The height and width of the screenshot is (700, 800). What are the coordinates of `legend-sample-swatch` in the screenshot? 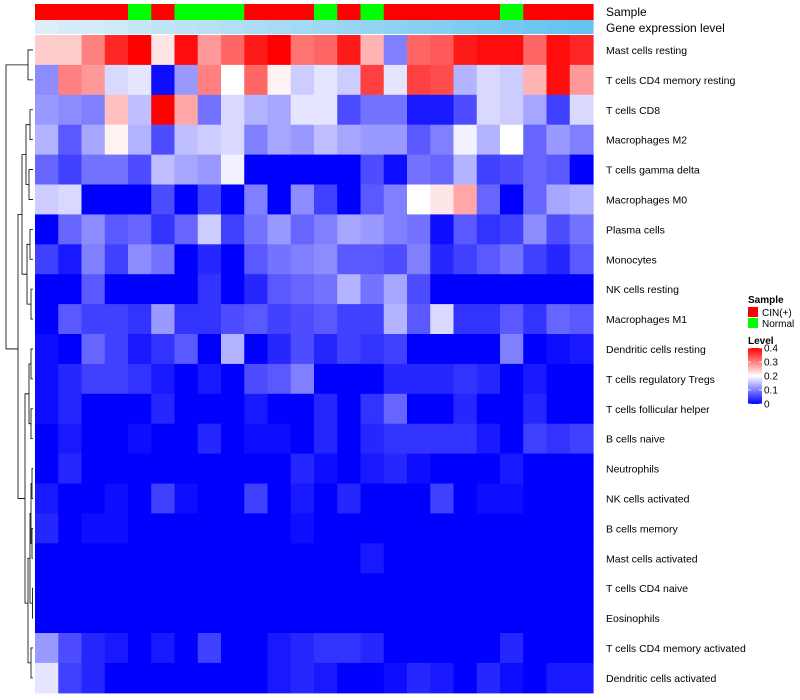 It's located at (753, 323).